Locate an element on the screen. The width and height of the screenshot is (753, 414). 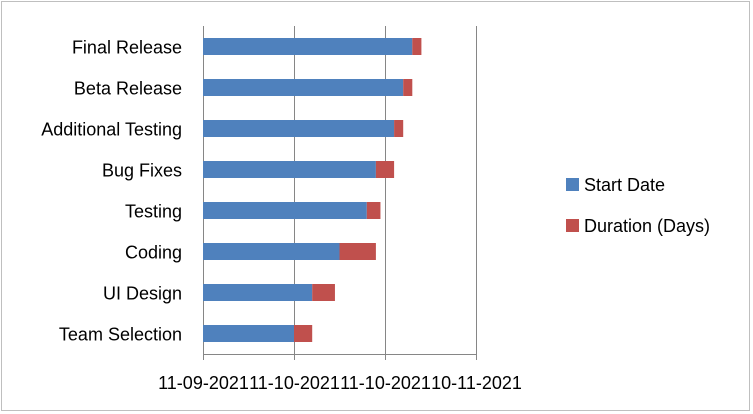
category-label: UI Design is located at coordinates (142, 294).